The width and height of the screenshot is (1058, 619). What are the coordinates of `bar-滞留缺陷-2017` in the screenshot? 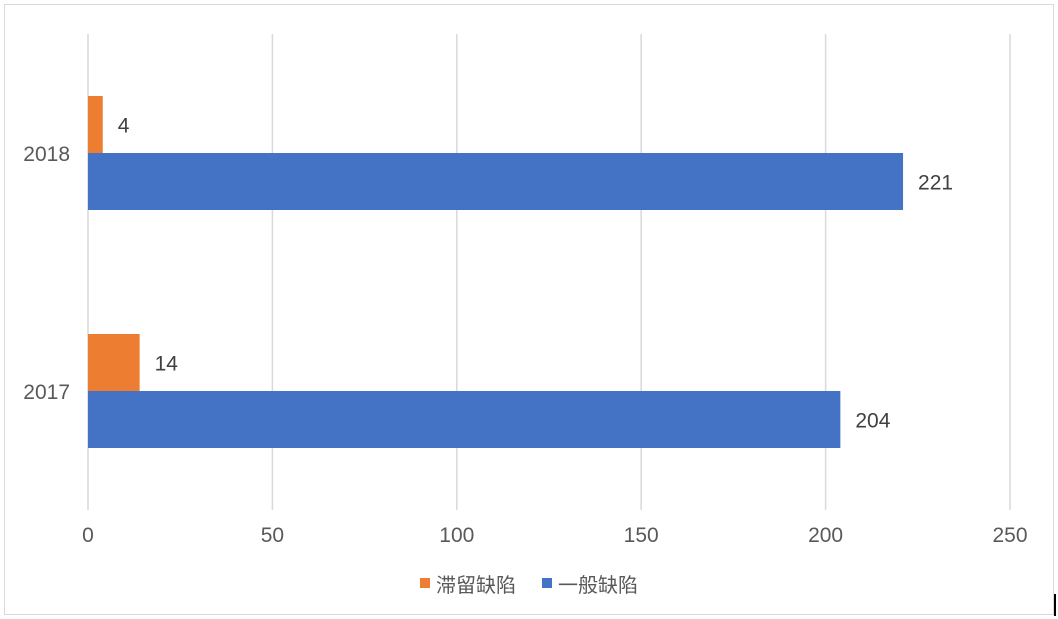 It's located at (114, 362).